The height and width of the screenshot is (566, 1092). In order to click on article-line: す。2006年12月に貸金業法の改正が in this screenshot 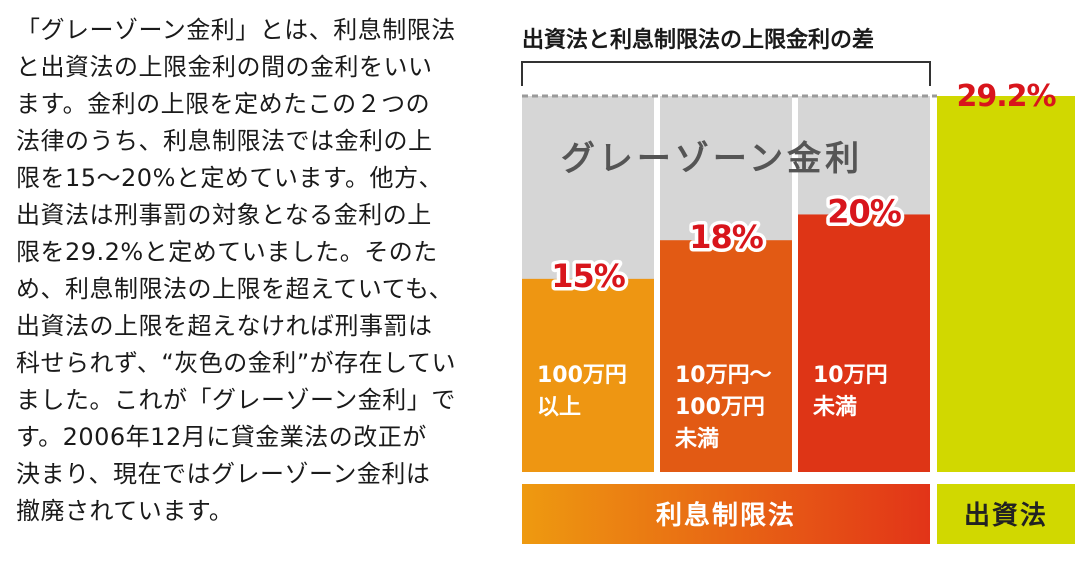, I will do `click(221, 437)`.